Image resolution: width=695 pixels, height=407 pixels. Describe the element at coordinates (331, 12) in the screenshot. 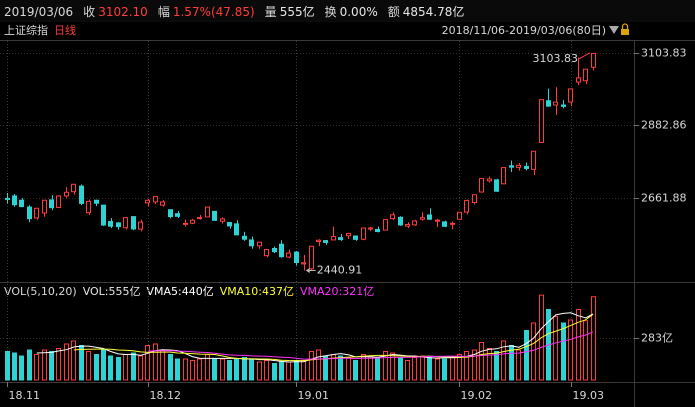

I see `header-label: 换` at that location.